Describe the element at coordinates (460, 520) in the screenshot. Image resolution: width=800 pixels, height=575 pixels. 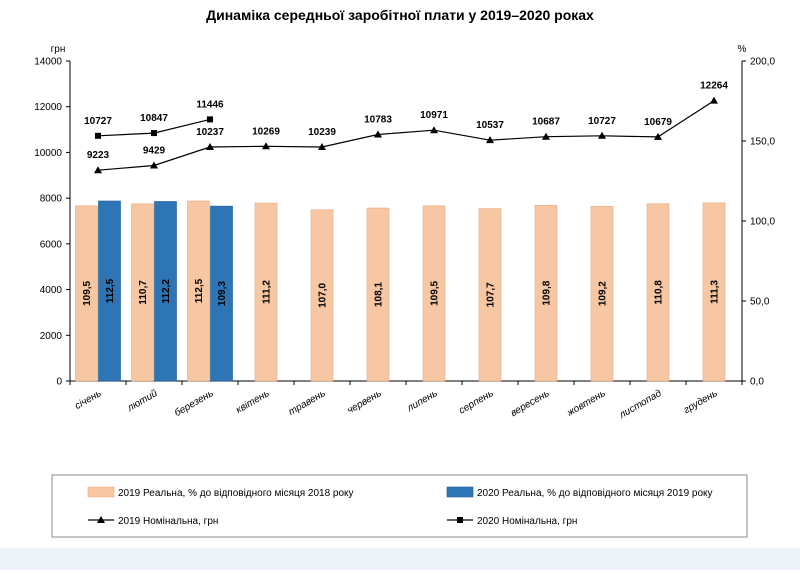
I see `legend-marker-2020-nominal` at that location.